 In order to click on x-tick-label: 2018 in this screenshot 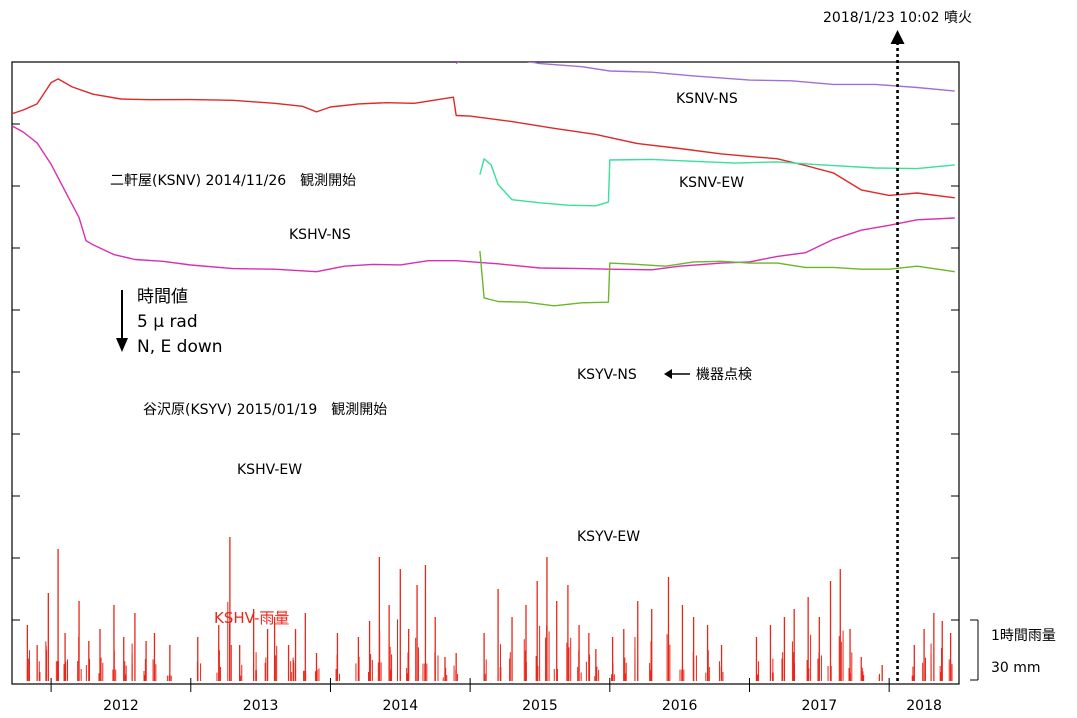, I will do `click(924, 706)`.